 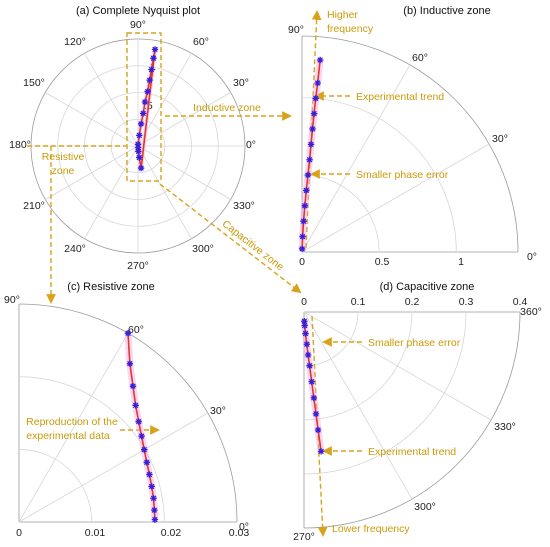 What do you see at coordinates (110, 287) in the screenshot?
I see `panel-c-title: (c) Resistive zone` at bounding box center [110, 287].